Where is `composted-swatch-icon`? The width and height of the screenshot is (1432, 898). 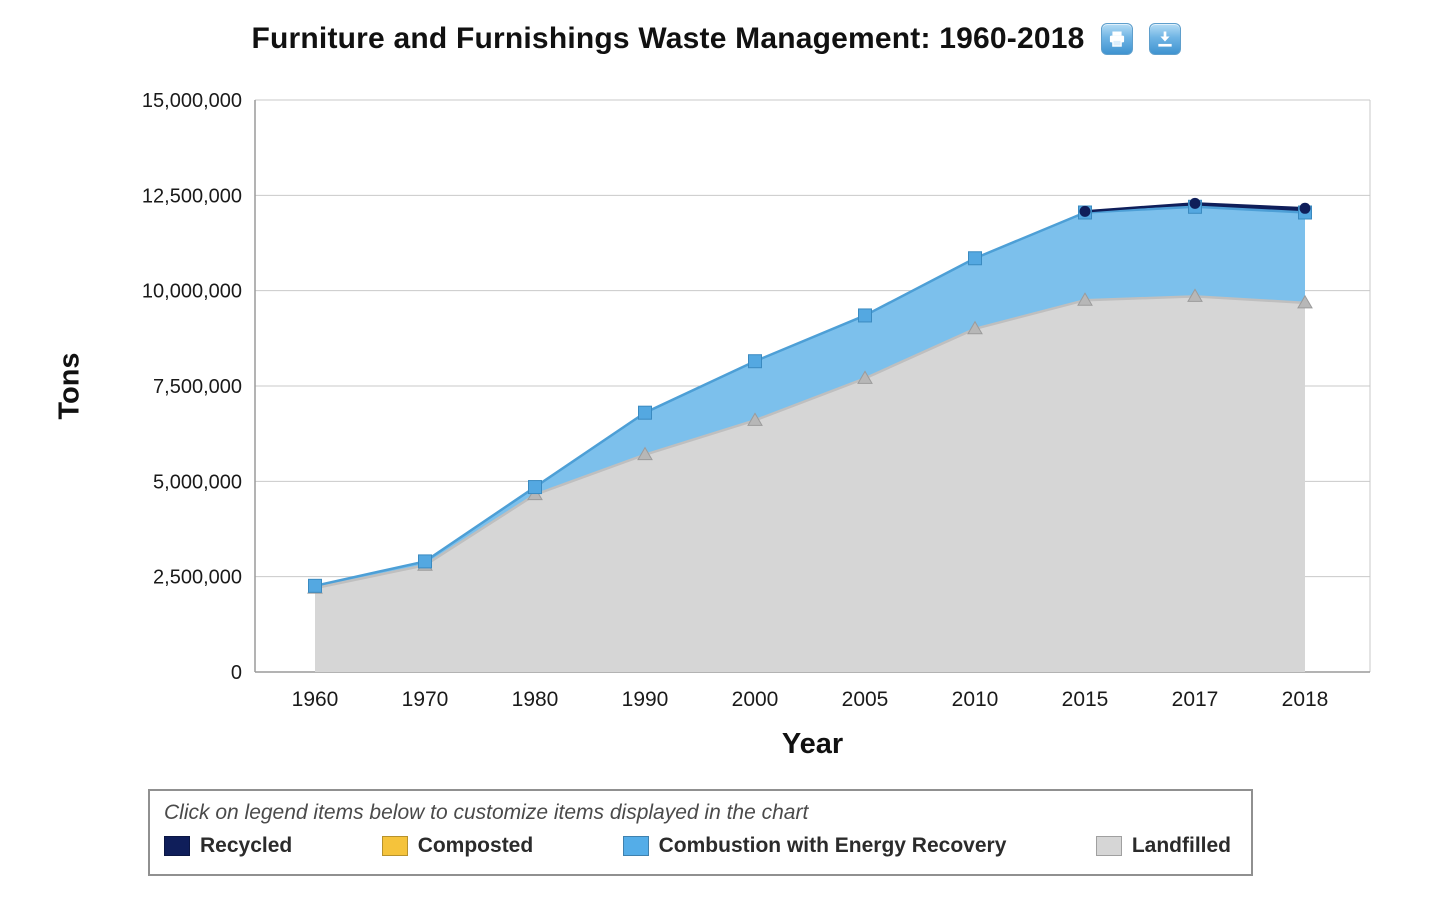
composted-swatch-icon is located at coordinates (394, 846).